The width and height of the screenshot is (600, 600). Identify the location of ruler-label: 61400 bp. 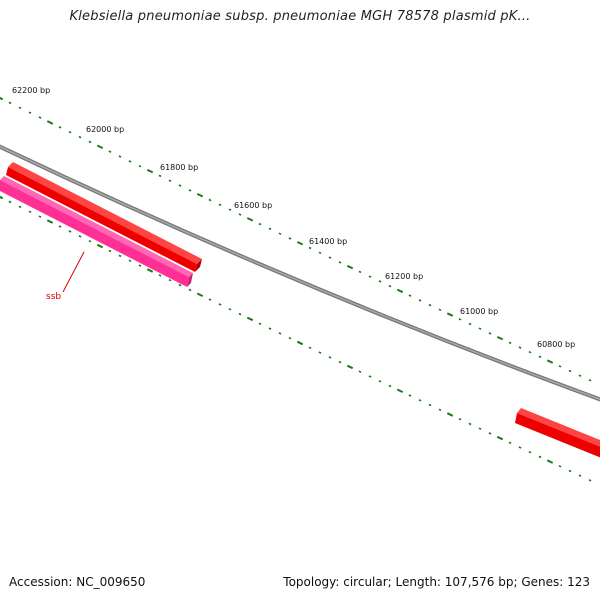
(328, 241).